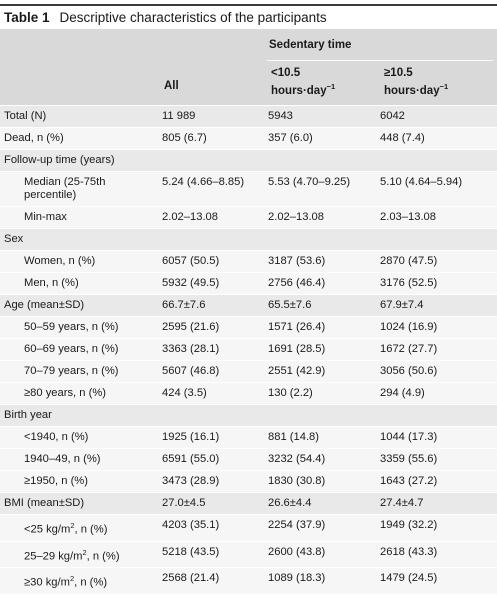 This screenshot has height=614, width=497. What do you see at coordinates (72, 525) in the screenshot?
I see `row-label-superscript: 2` at bounding box center [72, 525].